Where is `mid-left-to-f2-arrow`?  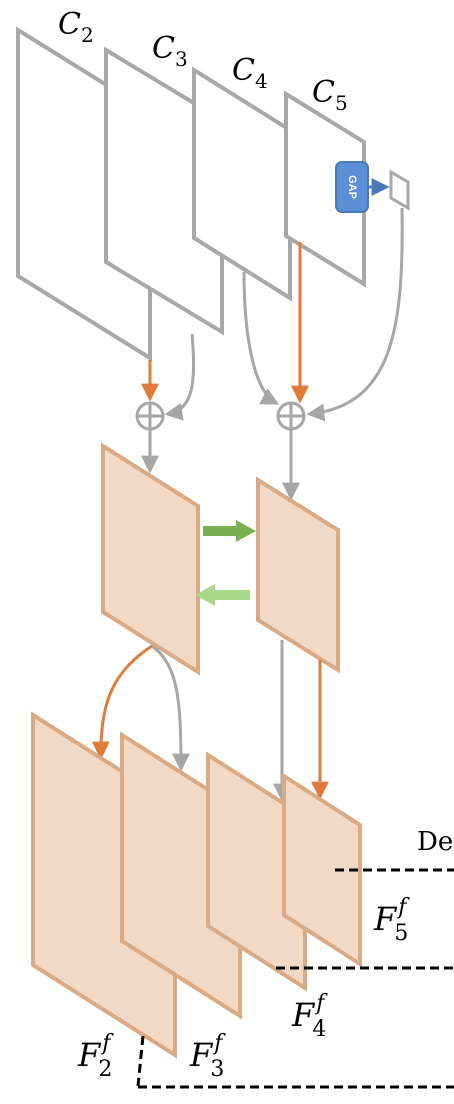
mid-left-to-f2-arrow is located at coordinates (122, 702).